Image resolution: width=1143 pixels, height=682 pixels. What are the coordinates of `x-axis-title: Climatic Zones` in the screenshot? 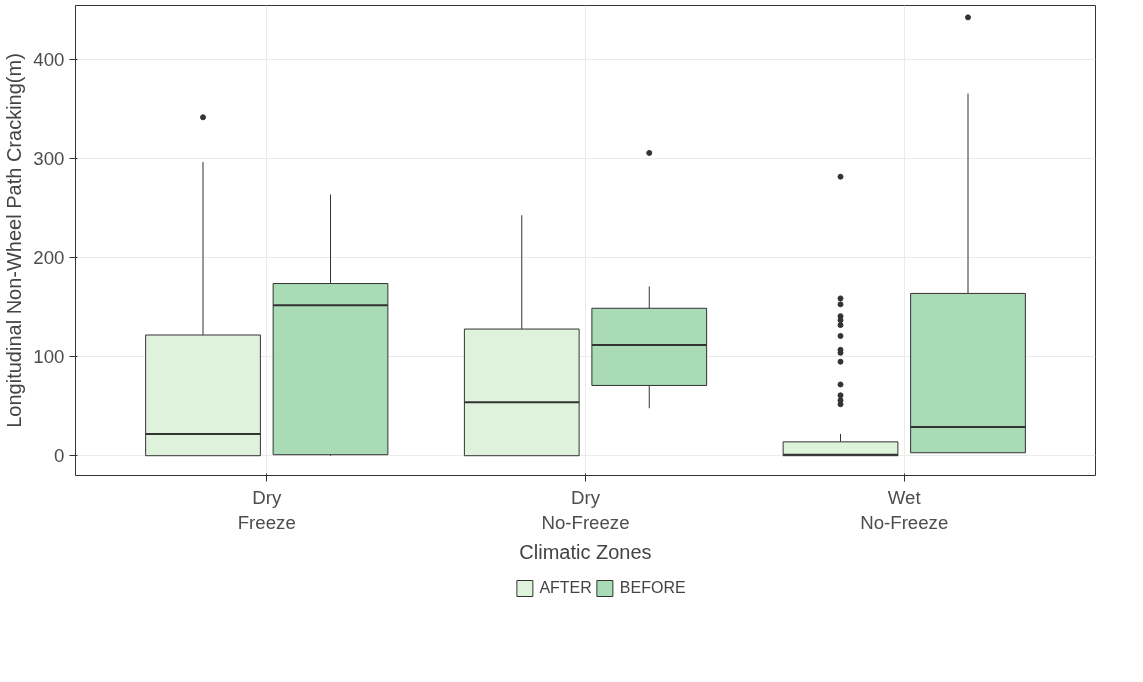 It's located at (585, 551).